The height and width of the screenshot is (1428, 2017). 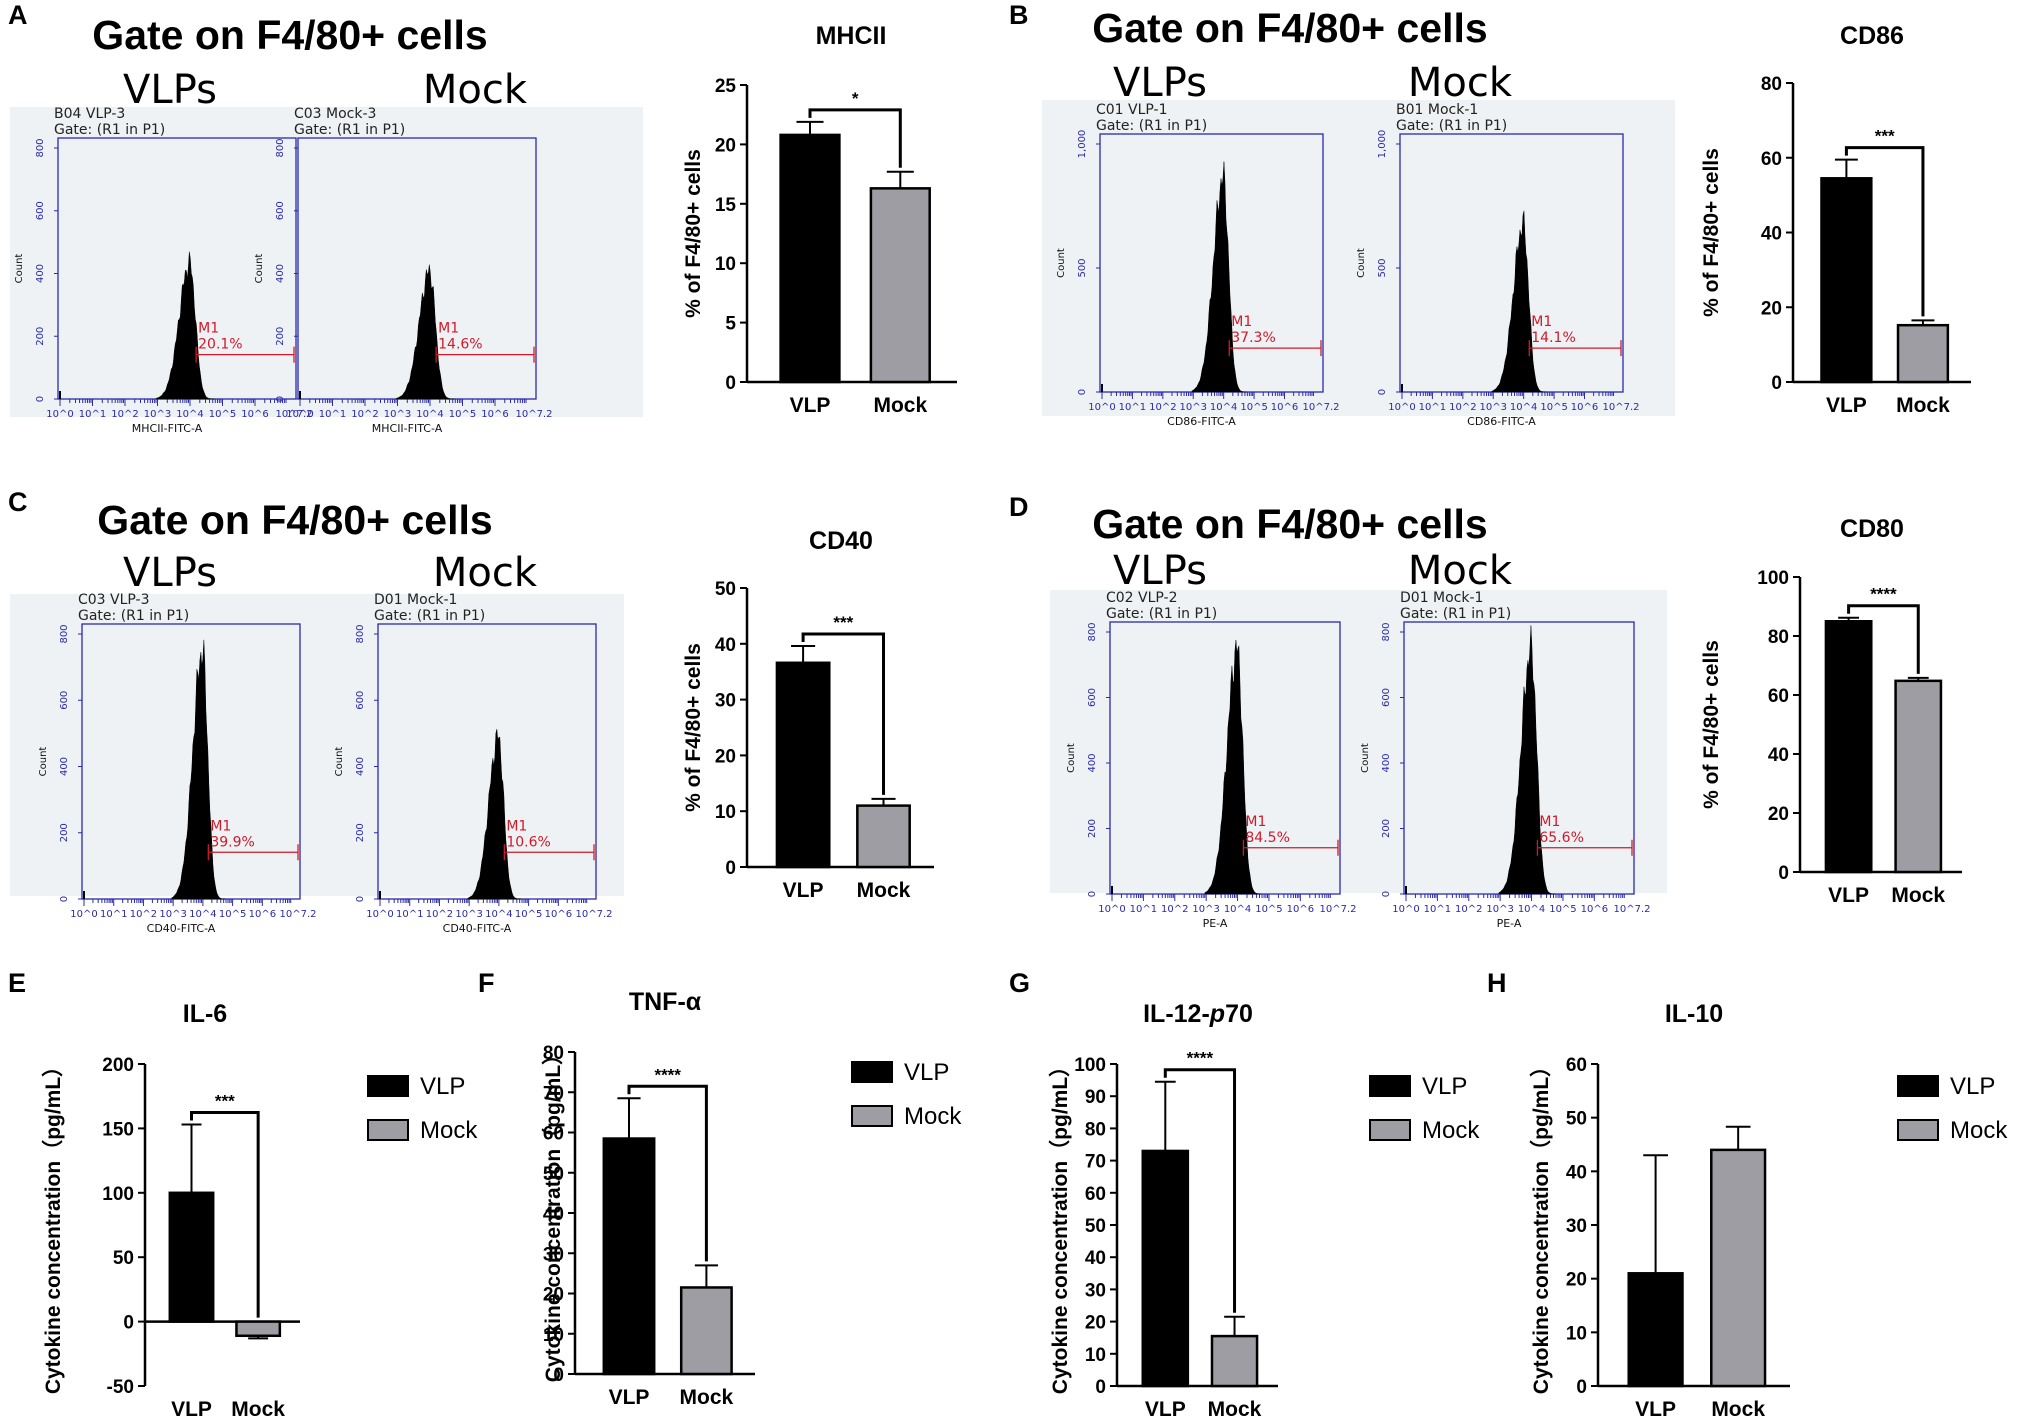 What do you see at coordinates (325, 208) in the screenshot?
I see `panel-A: A Gate on F4/80+ cells VLPs Mock` at bounding box center [325, 208].